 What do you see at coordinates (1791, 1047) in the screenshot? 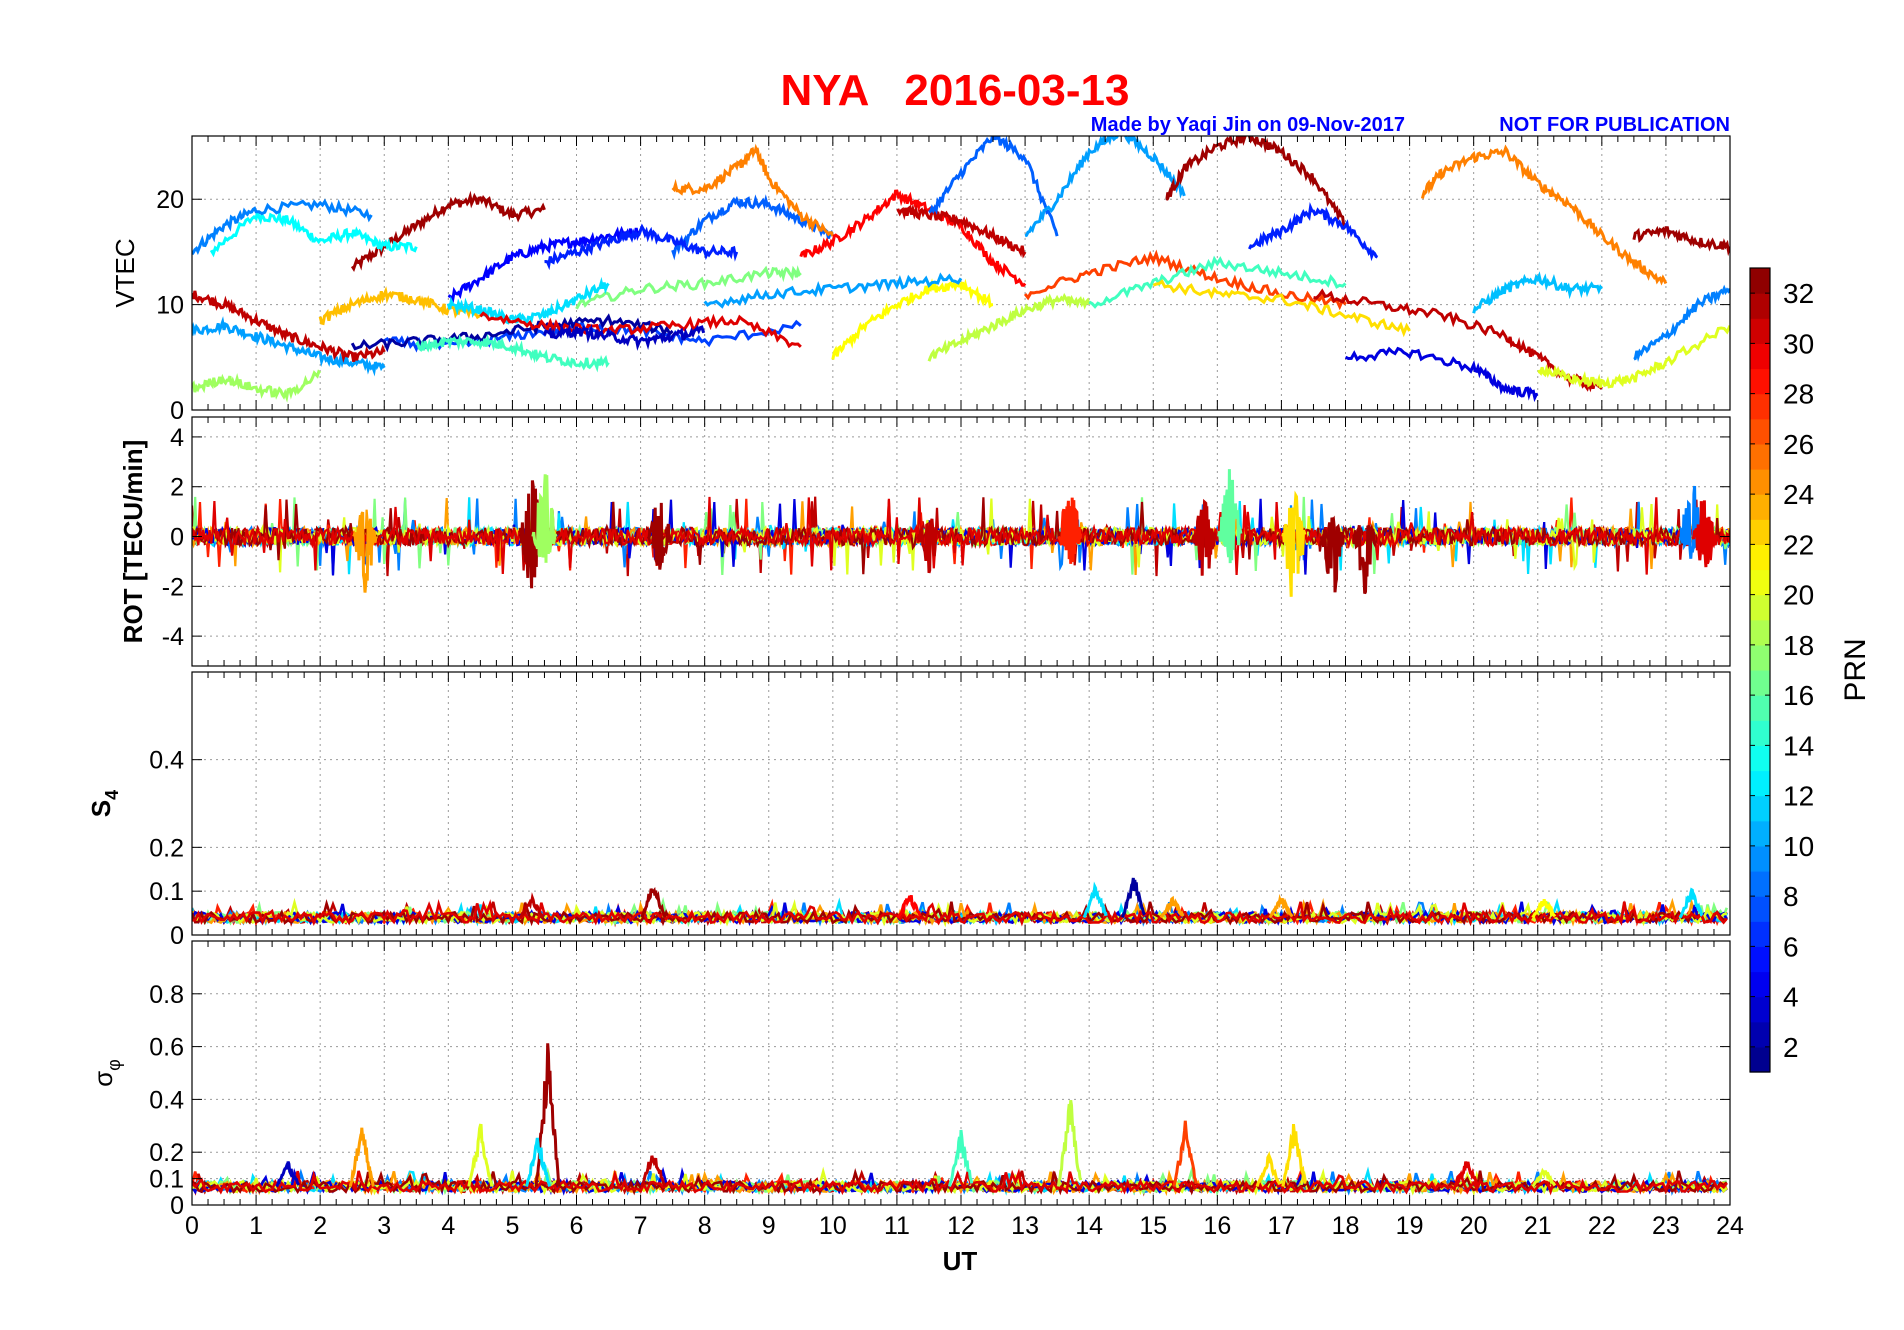
I see `colorbar-tick-label: 2` at bounding box center [1791, 1047].